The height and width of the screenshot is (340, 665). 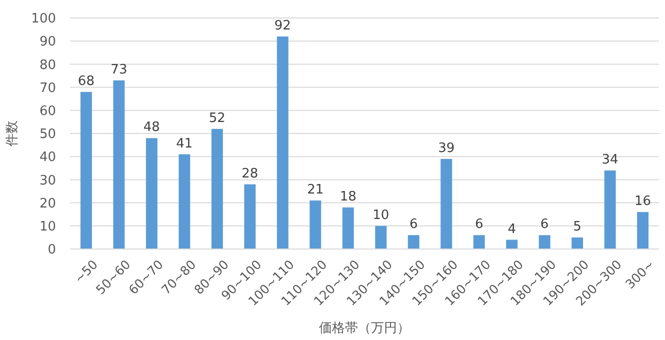 What do you see at coordinates (315, 190) in the screenshot?
I see `data-label: 21` at bounding box center [315, 190].